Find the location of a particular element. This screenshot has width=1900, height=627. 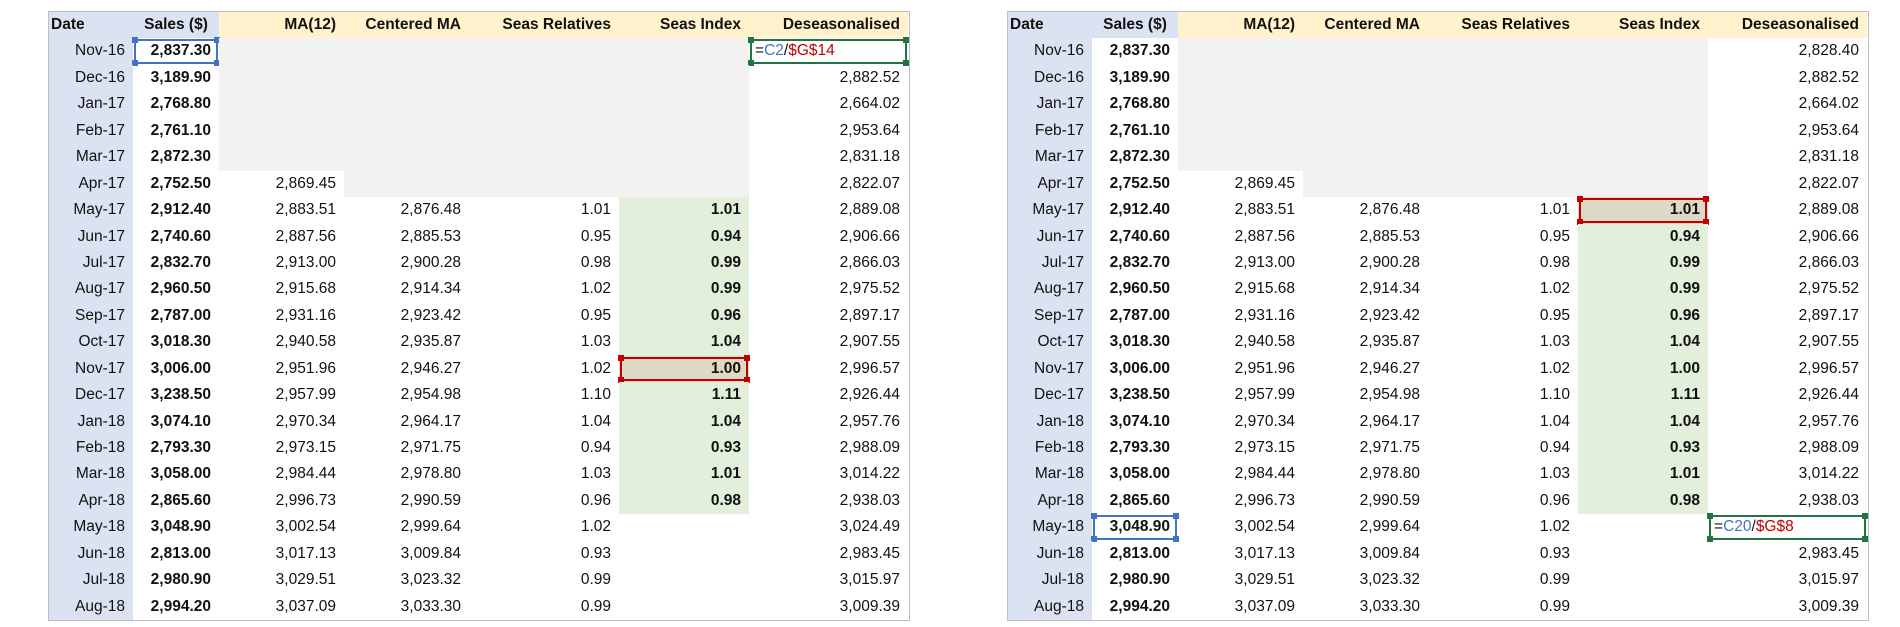

date-cell: Mar-17 is located at coordinates (1050, 157).